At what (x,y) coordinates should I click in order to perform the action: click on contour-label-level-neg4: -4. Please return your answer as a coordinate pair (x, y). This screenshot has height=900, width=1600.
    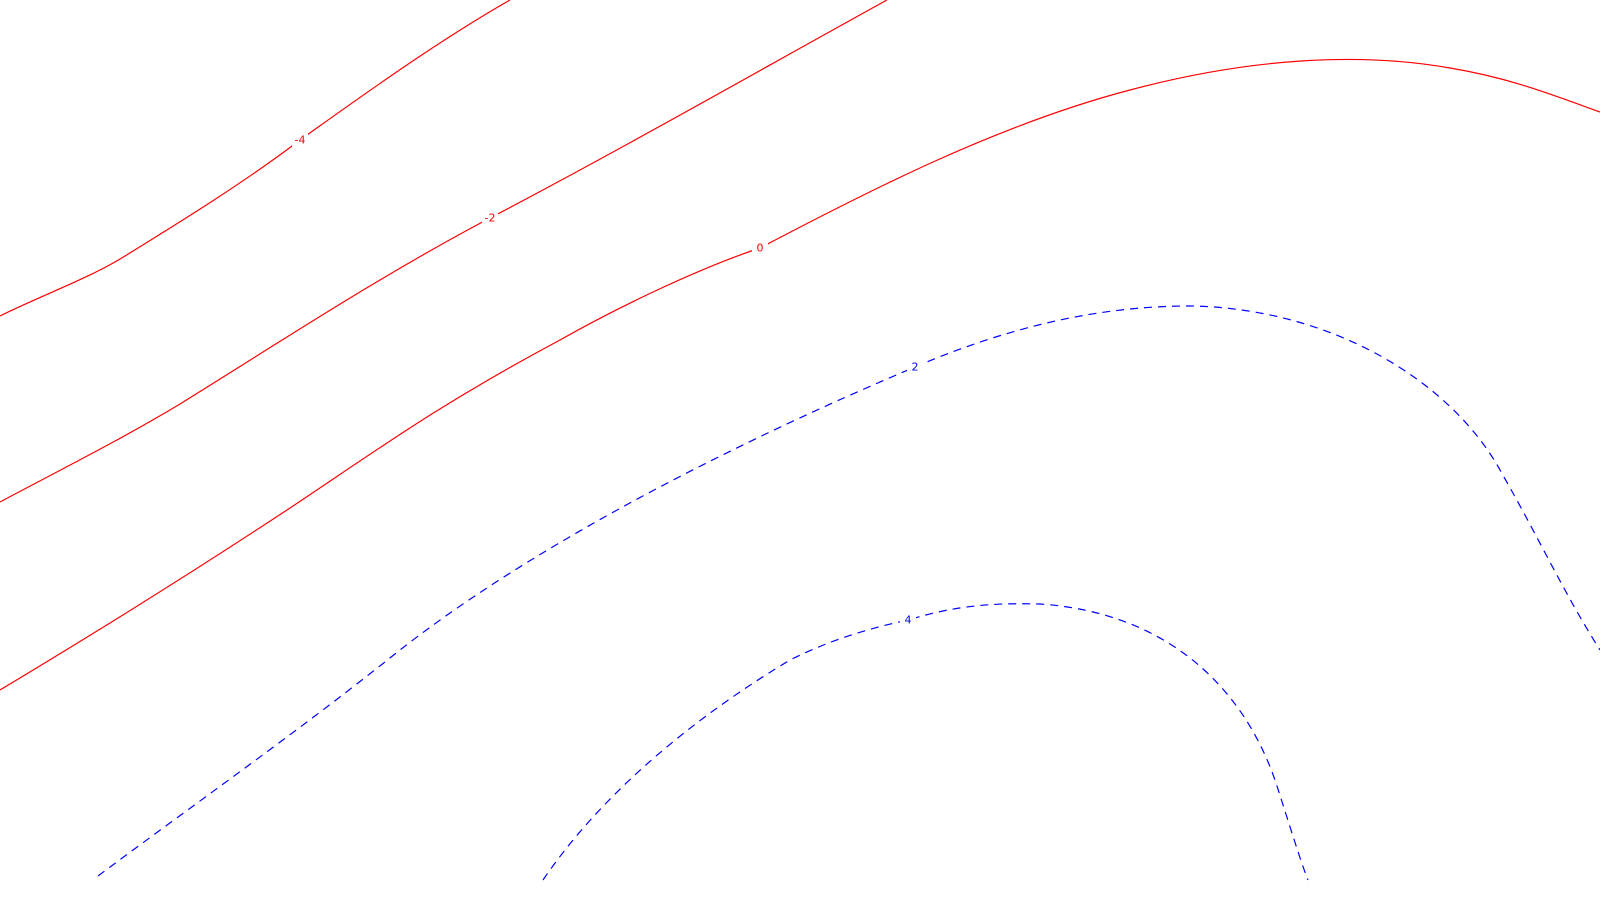
    Looking at the image, I should click on (300, 140).